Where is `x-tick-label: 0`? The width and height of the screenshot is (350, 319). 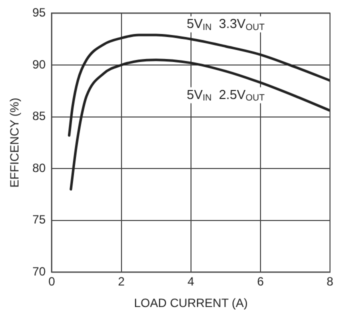 x-tick-label: 0 is located at coordinates (52, 281).